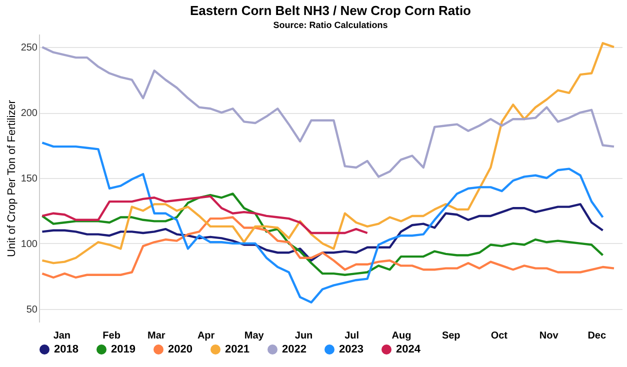  I want to click on legend-label: 2023, so click(351, 350).